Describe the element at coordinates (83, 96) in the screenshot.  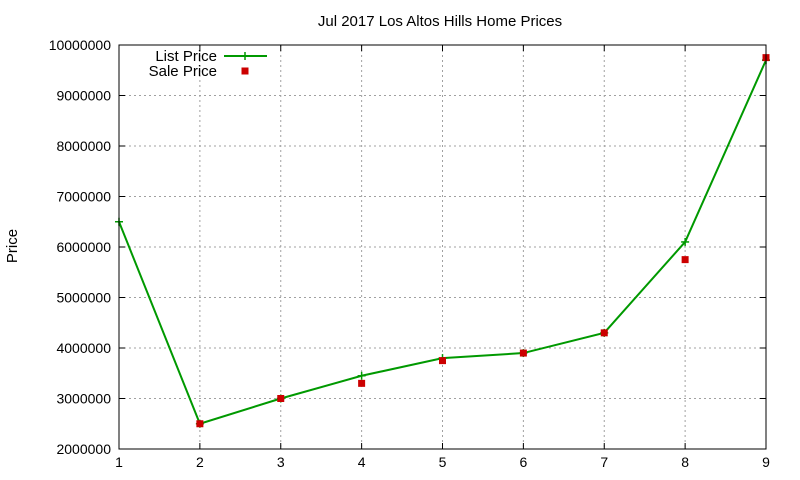
I see `y-tick-label: 9000000` at that location.